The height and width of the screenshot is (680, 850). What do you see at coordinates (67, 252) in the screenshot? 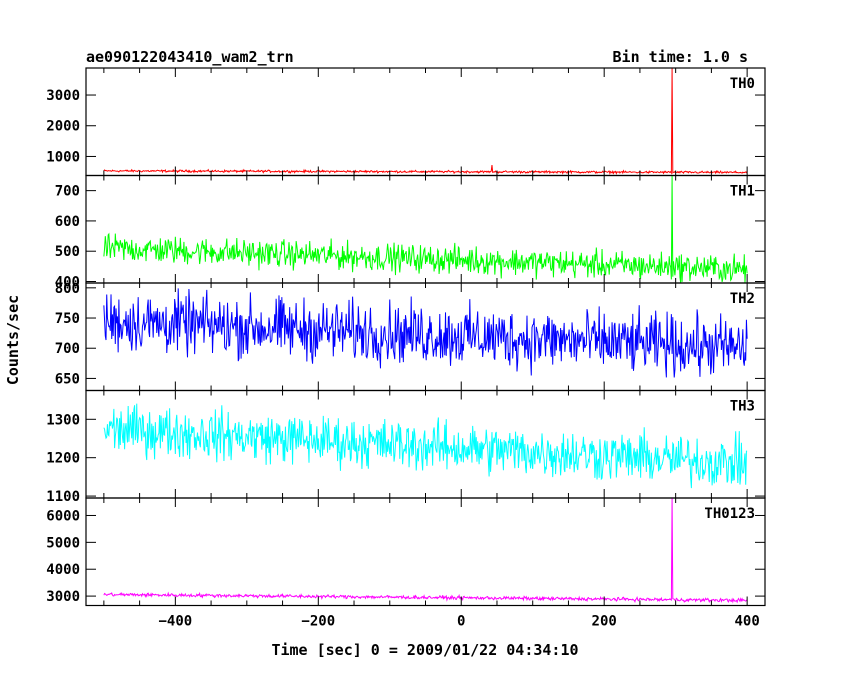
I see `y-tick-label: 500` at bounding box center [67, 252].